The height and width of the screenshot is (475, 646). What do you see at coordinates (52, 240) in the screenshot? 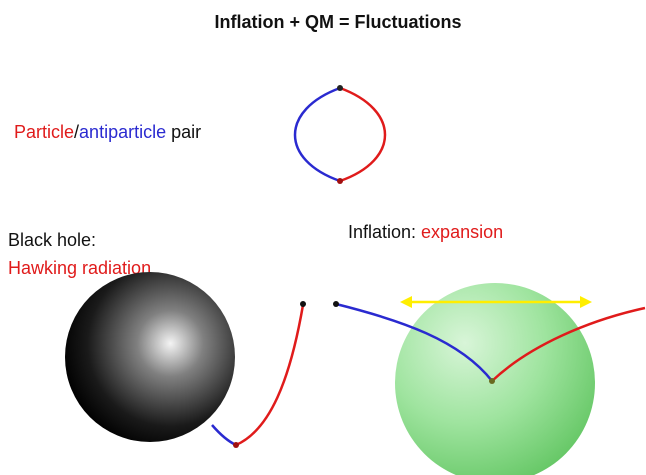
I see `black-hole-label: Black hole:` at bounding box center [52, 240].